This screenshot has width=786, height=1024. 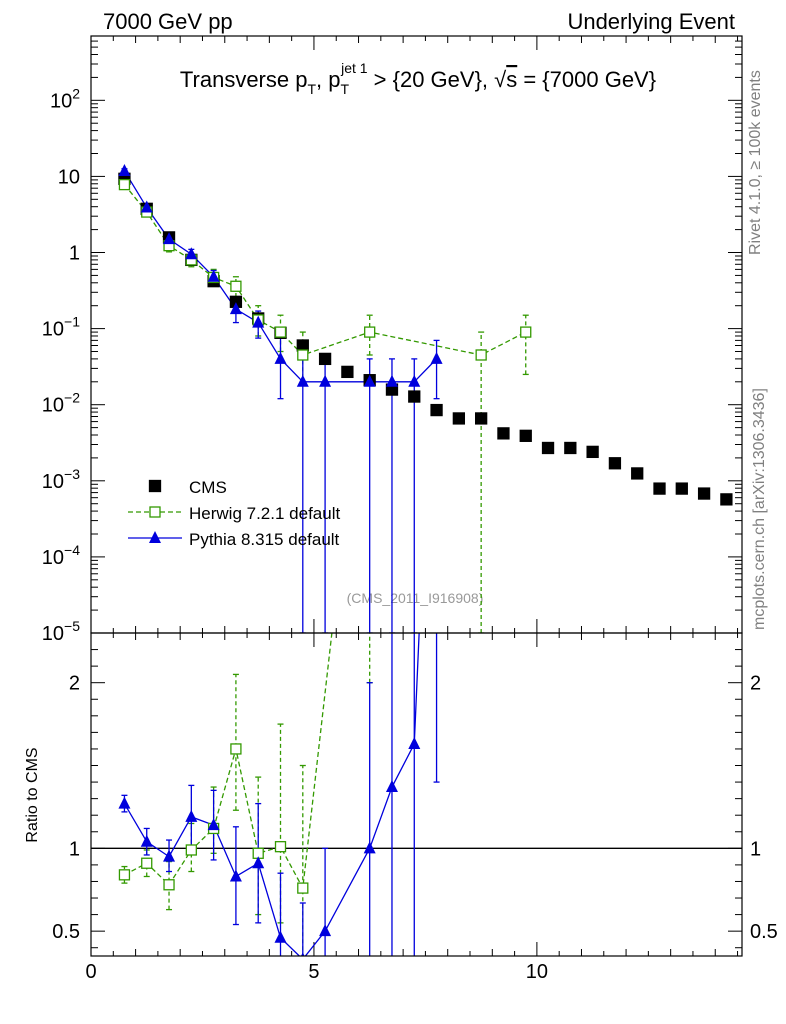 What do you see at coordinates (764, 932) in the screenshot?
I see `ratio-y-tick-label-right: 0.5` at bounding box center [764, 932].